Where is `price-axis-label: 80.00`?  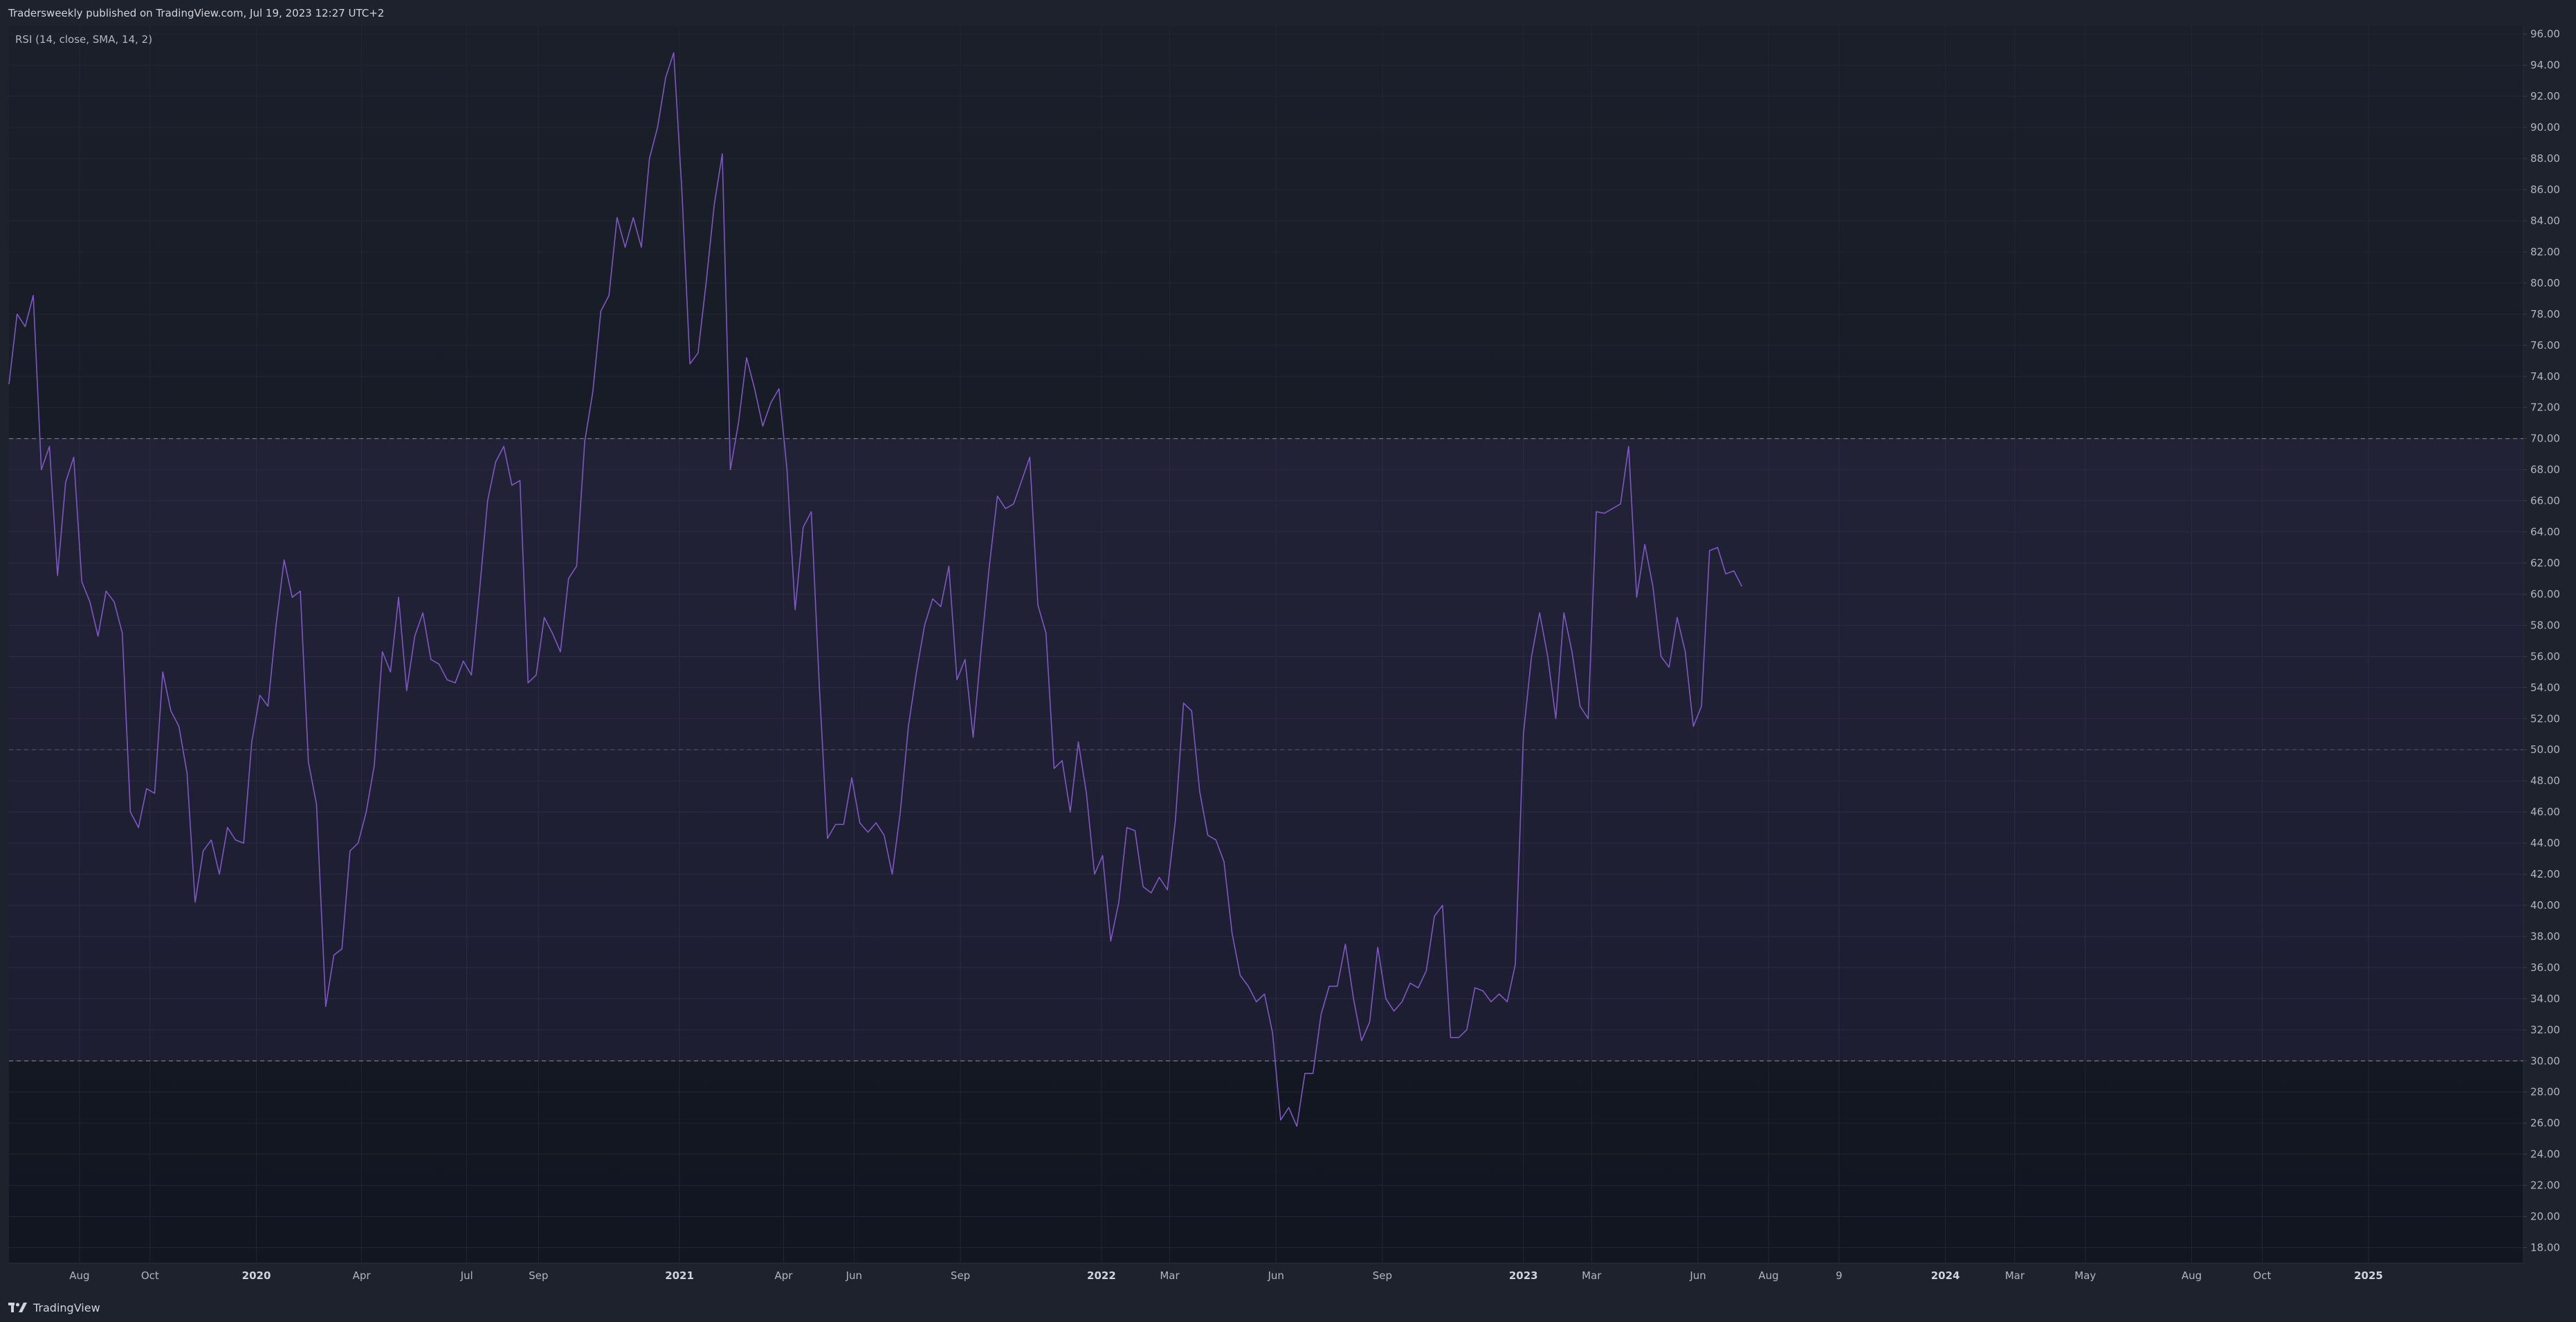
price-axis-label: 80.00 is located at coordinates (2545, 283).